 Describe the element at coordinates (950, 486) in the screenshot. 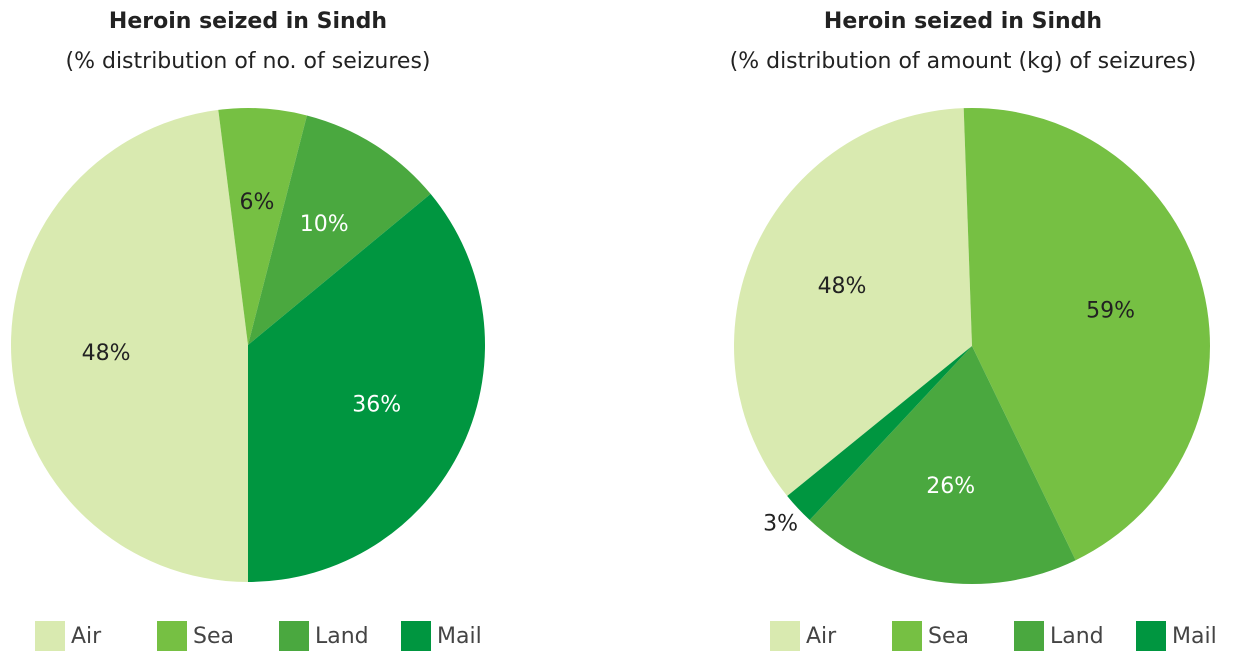

I see `data-label: 26%` at that location.